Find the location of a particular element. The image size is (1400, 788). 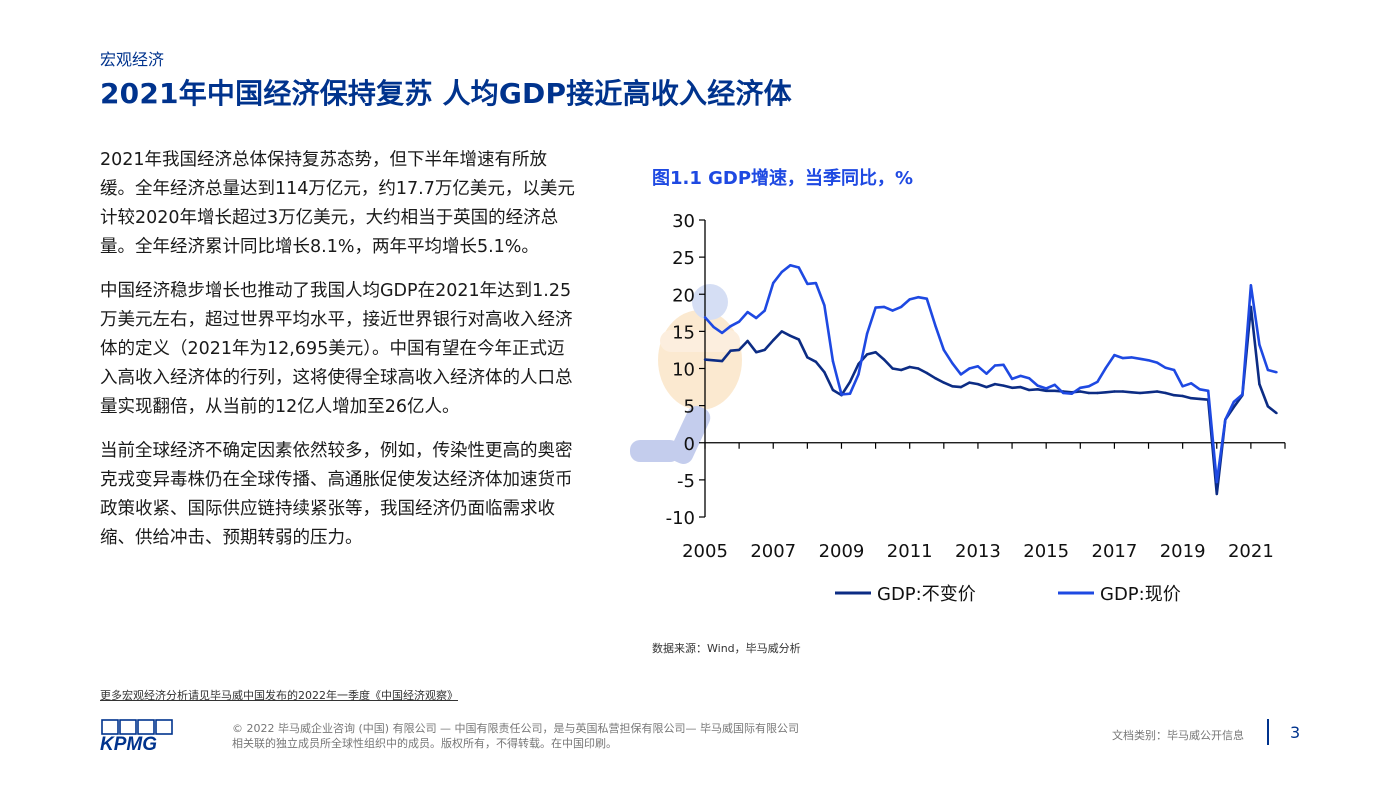

x-tick-label: 2005 is located at coordinates (705, 551).